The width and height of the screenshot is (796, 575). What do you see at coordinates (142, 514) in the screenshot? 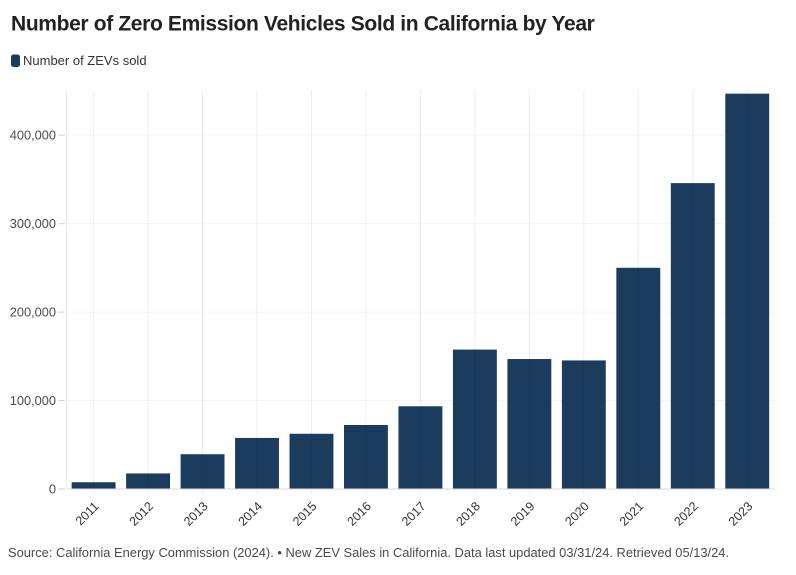
I see `svg-text: 2012` at bounding box center [142, 514].